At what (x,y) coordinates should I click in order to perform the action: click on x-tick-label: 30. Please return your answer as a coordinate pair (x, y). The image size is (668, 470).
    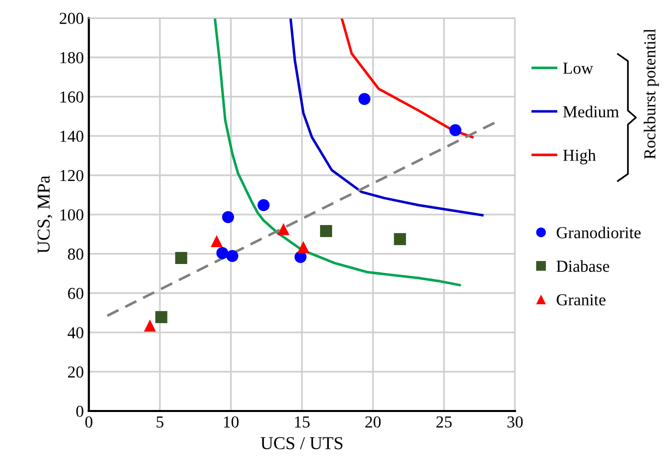
    Looking at the image, I should click on (515, 422).